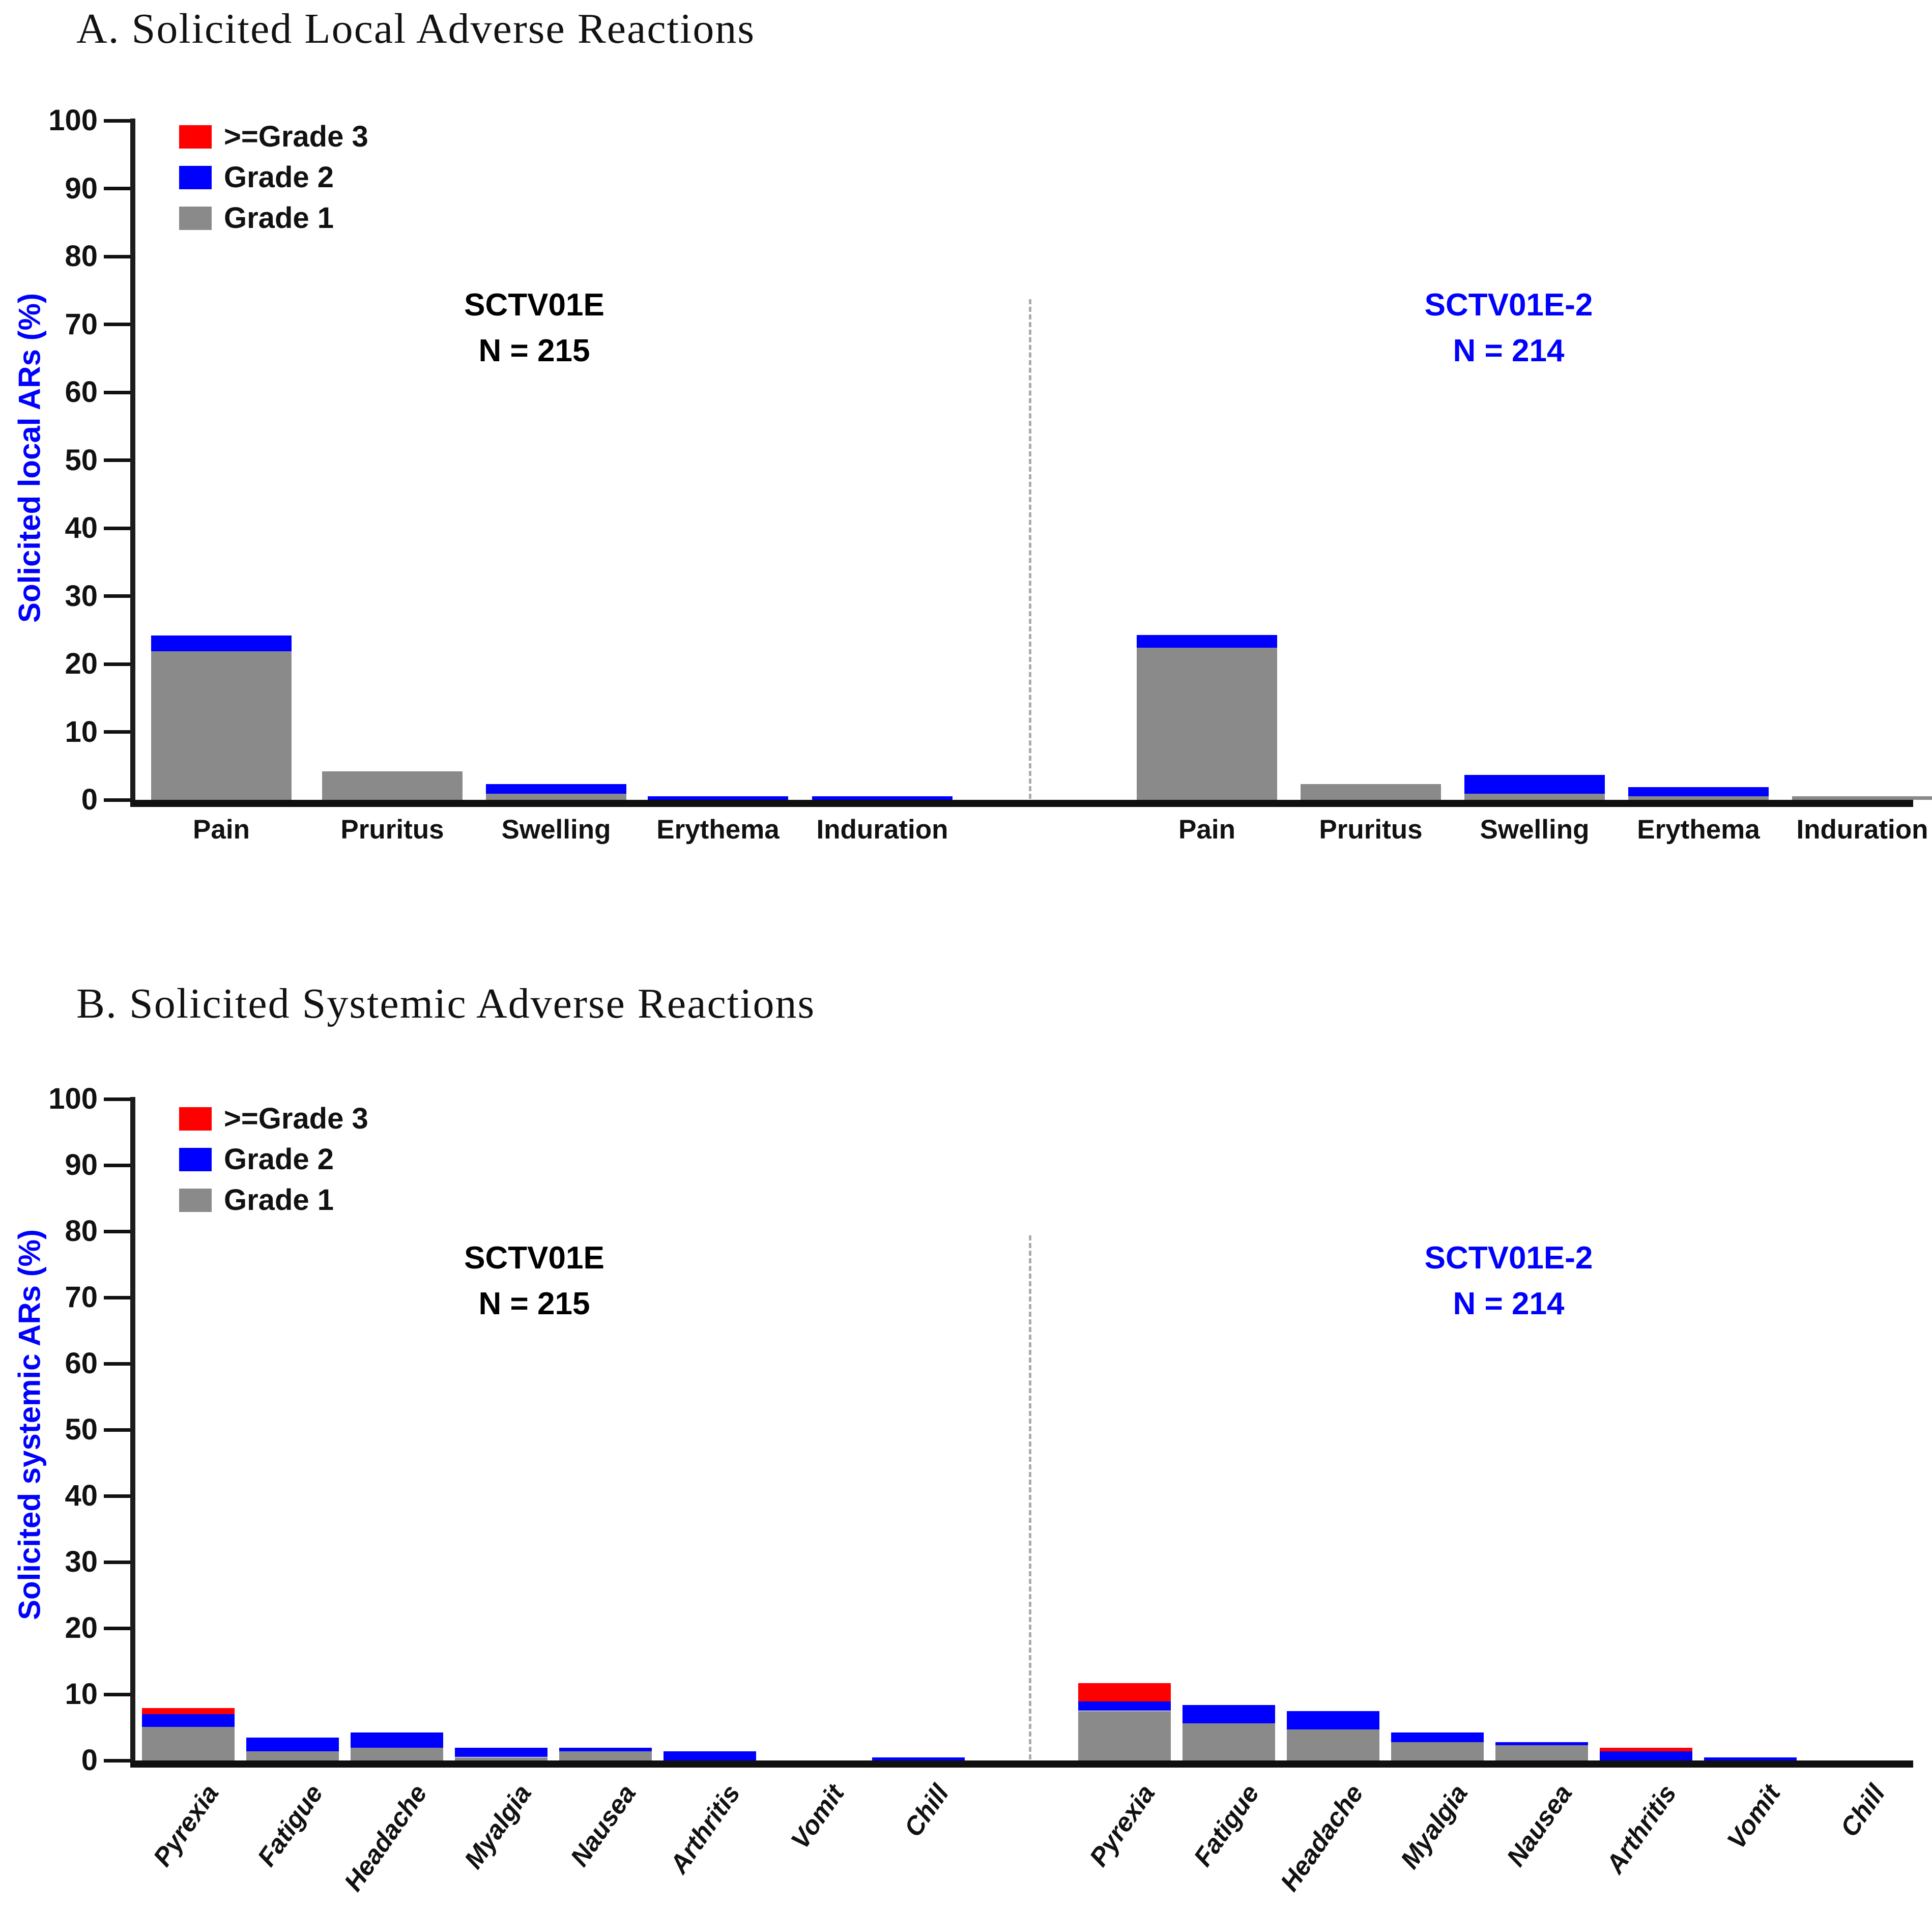 The height and width of the screenshot is (1907, 1932). Describe the element at coordinates (1699, 830) in the screenshot. I see `x-tick-label: Erythema` at that location.